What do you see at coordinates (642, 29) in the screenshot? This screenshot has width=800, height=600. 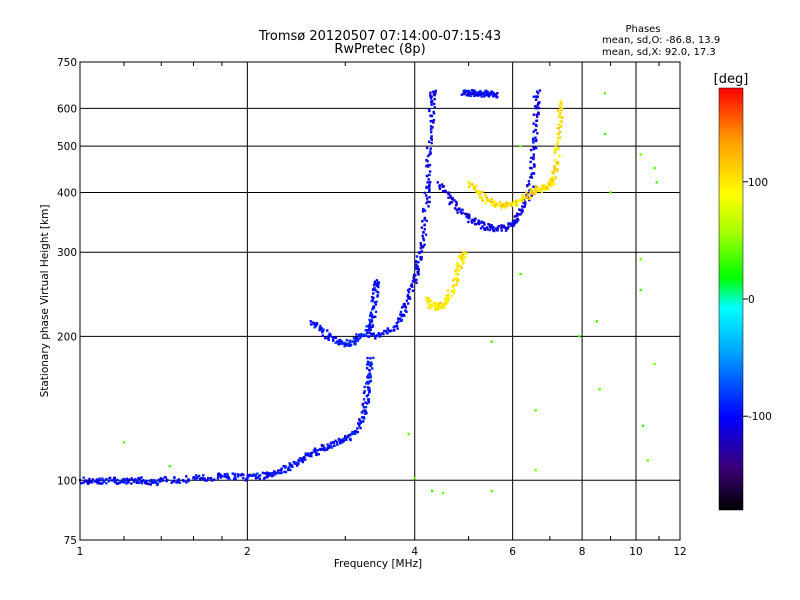 I see `phases-title: Phases` at bounding box center [642, 29].